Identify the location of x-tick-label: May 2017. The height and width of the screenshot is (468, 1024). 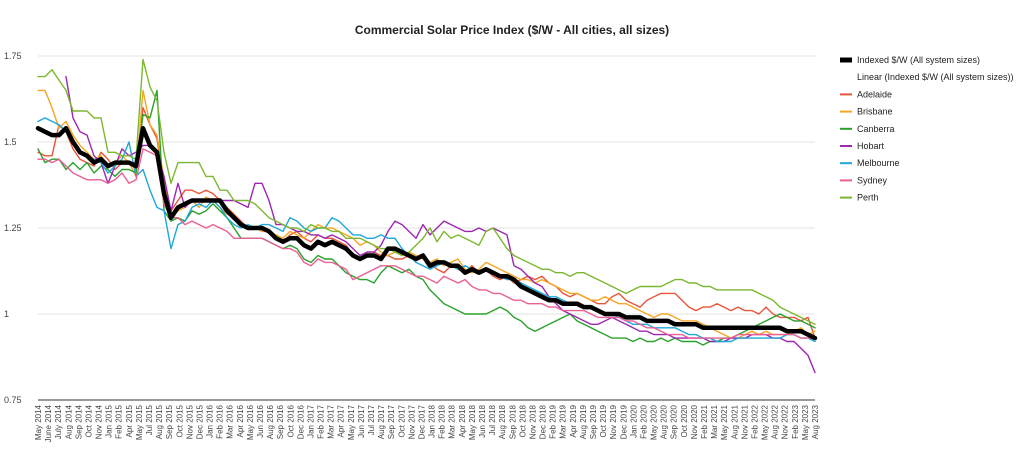
(351, 422).